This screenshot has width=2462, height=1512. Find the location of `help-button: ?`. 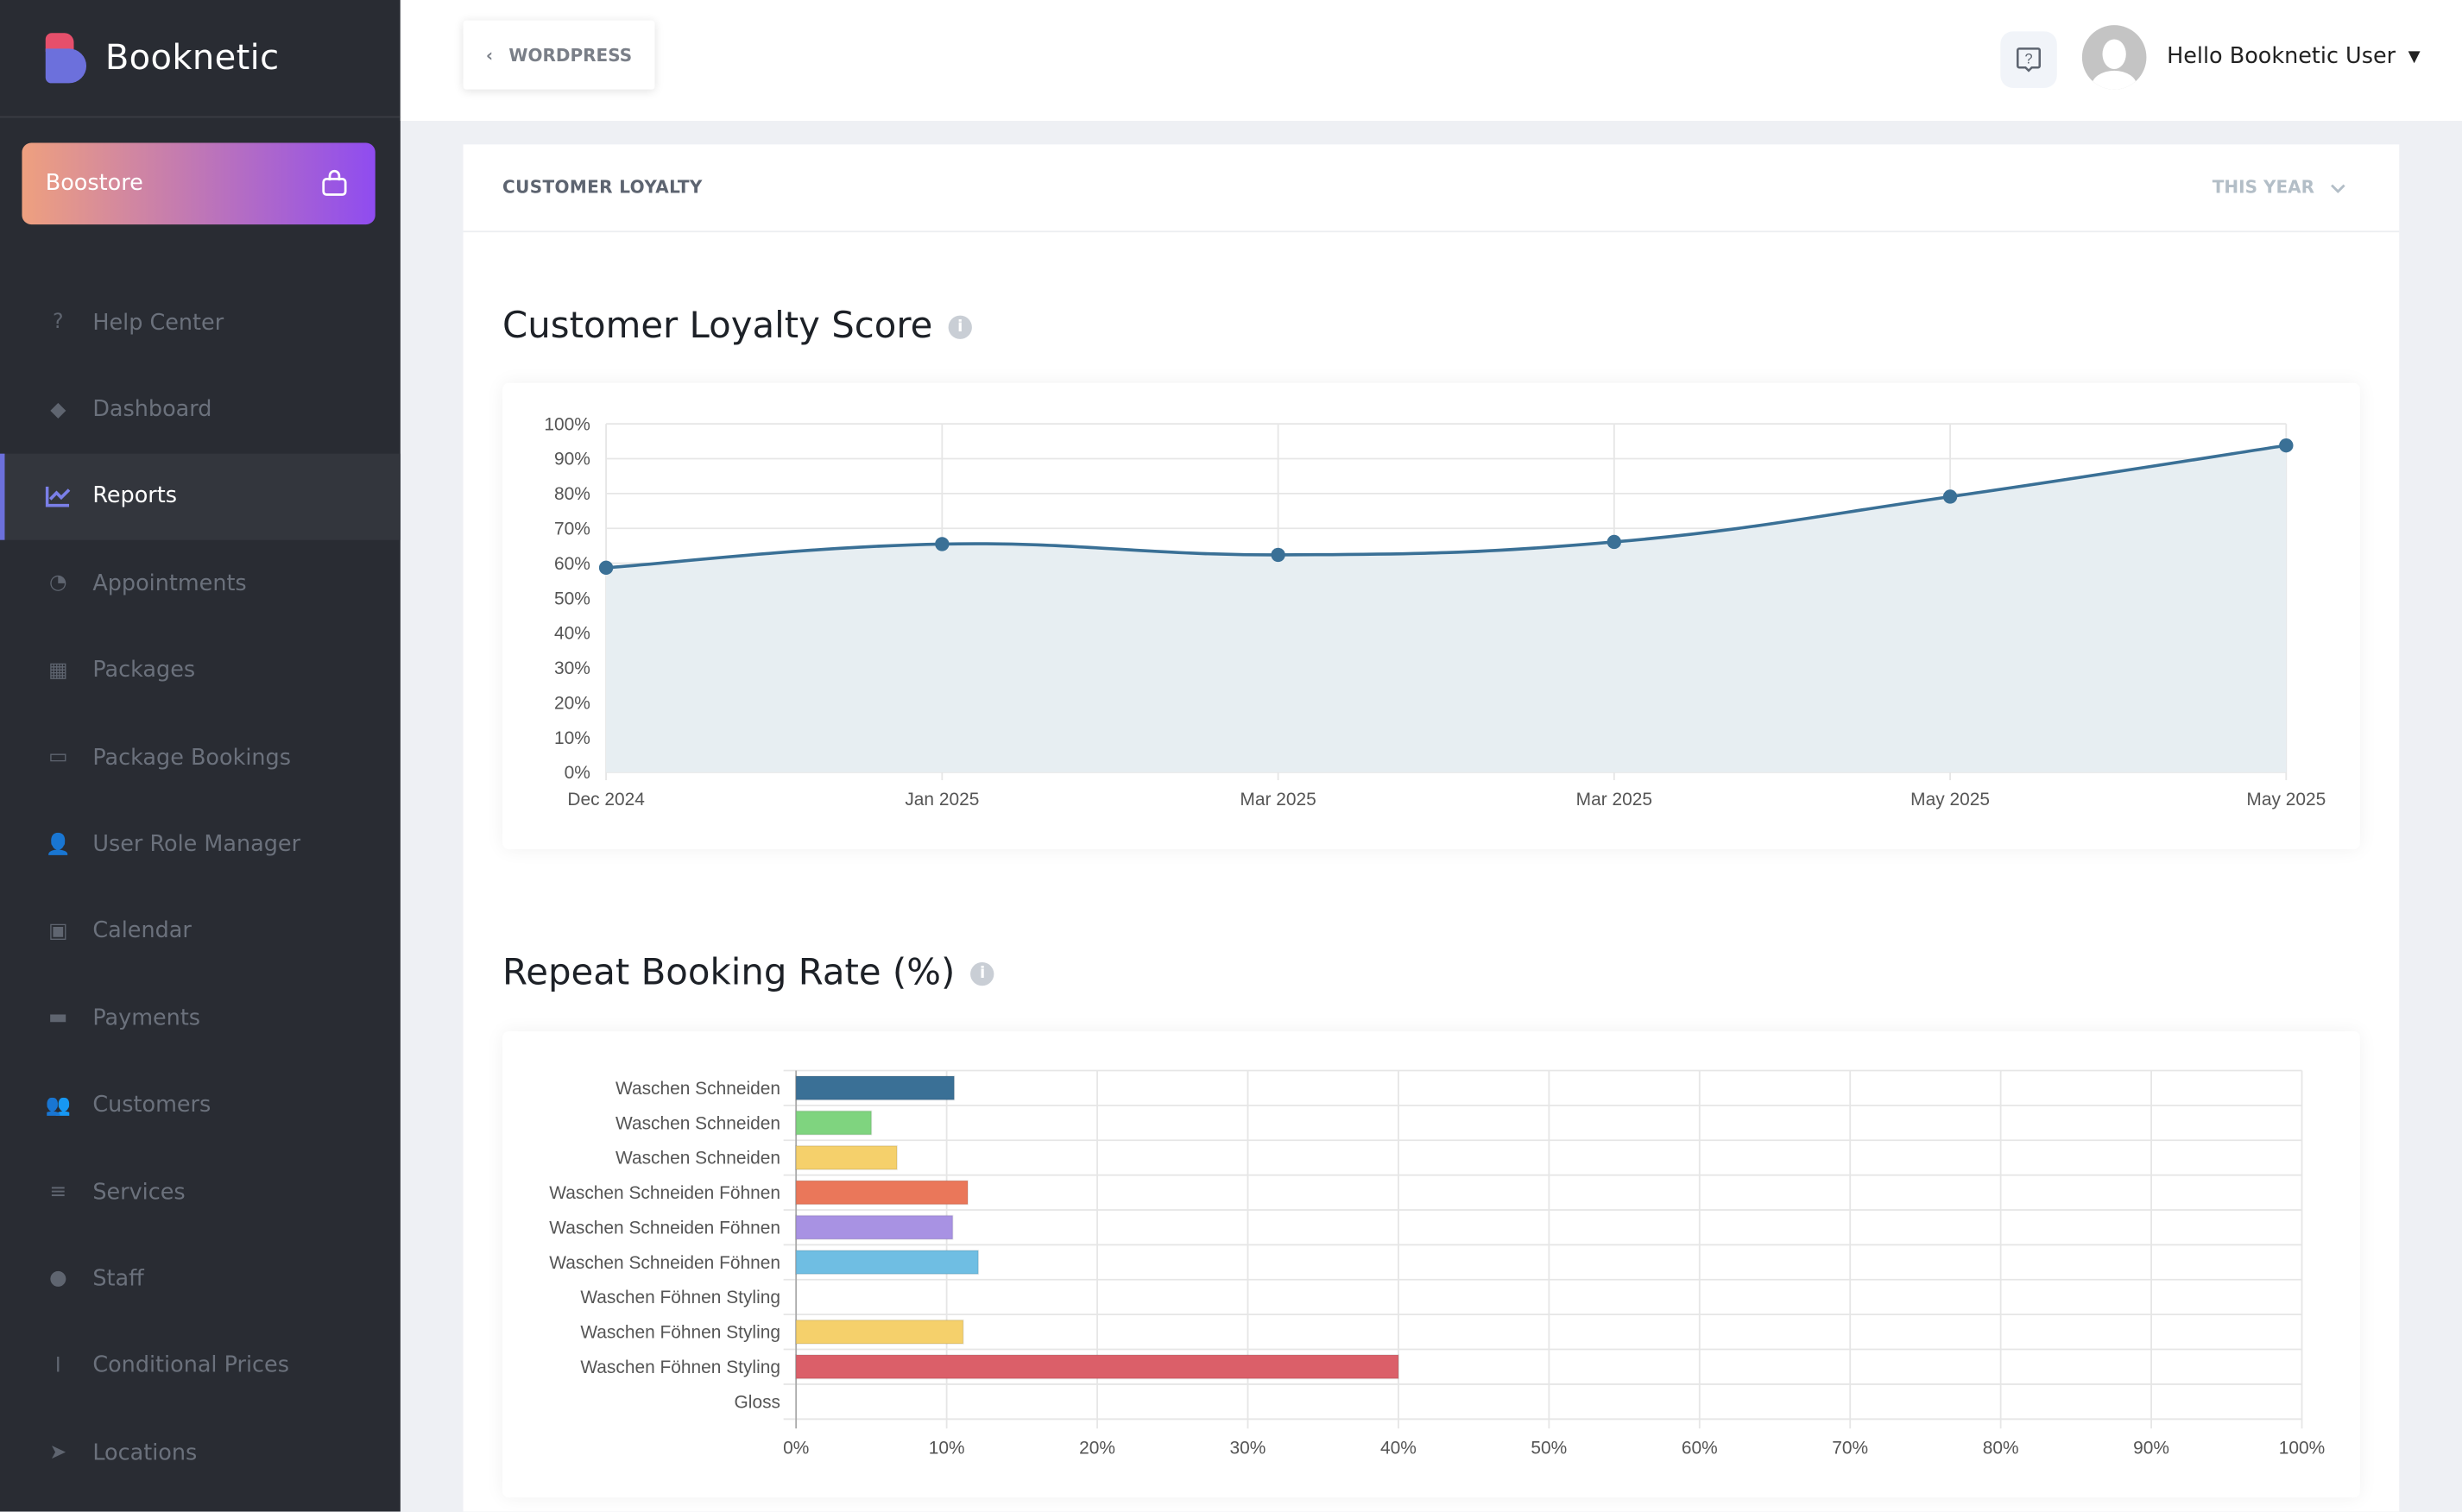

help-button: ? is located at coordinates (2028, 60).